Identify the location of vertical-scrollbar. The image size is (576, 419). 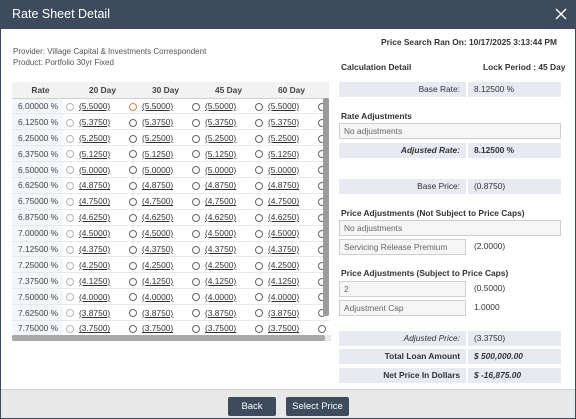
(326, 207).